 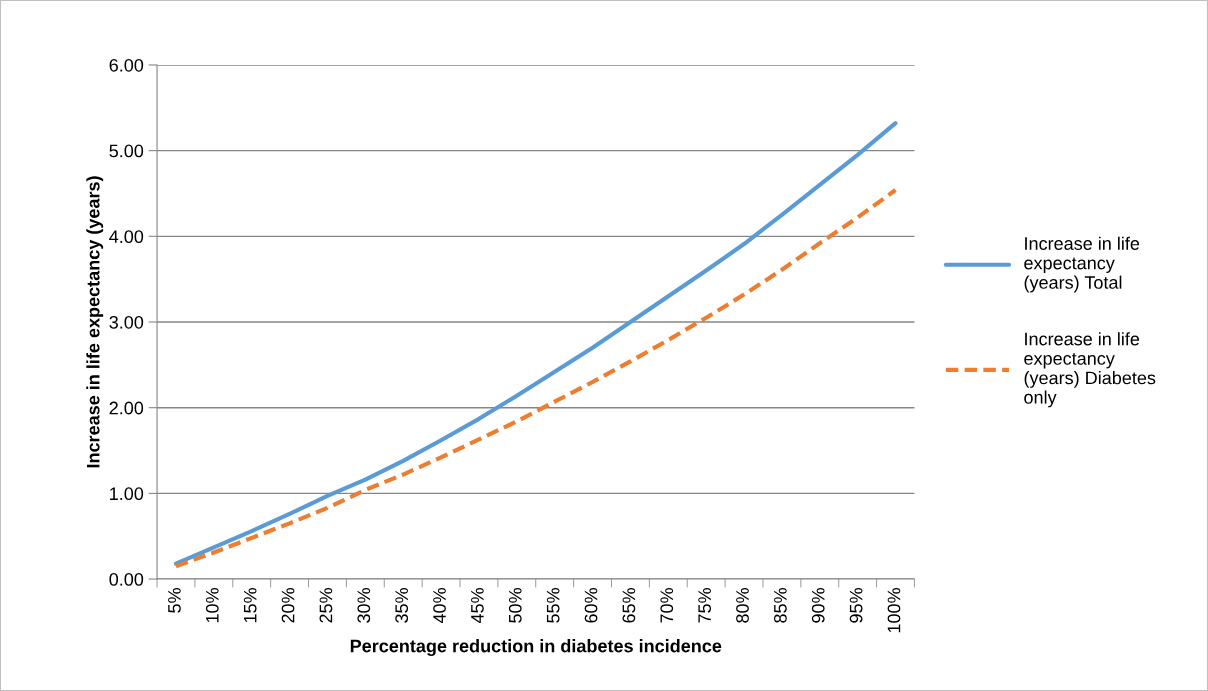 I want to click on x-tick-label: 55%, so click(x=553, y=605).